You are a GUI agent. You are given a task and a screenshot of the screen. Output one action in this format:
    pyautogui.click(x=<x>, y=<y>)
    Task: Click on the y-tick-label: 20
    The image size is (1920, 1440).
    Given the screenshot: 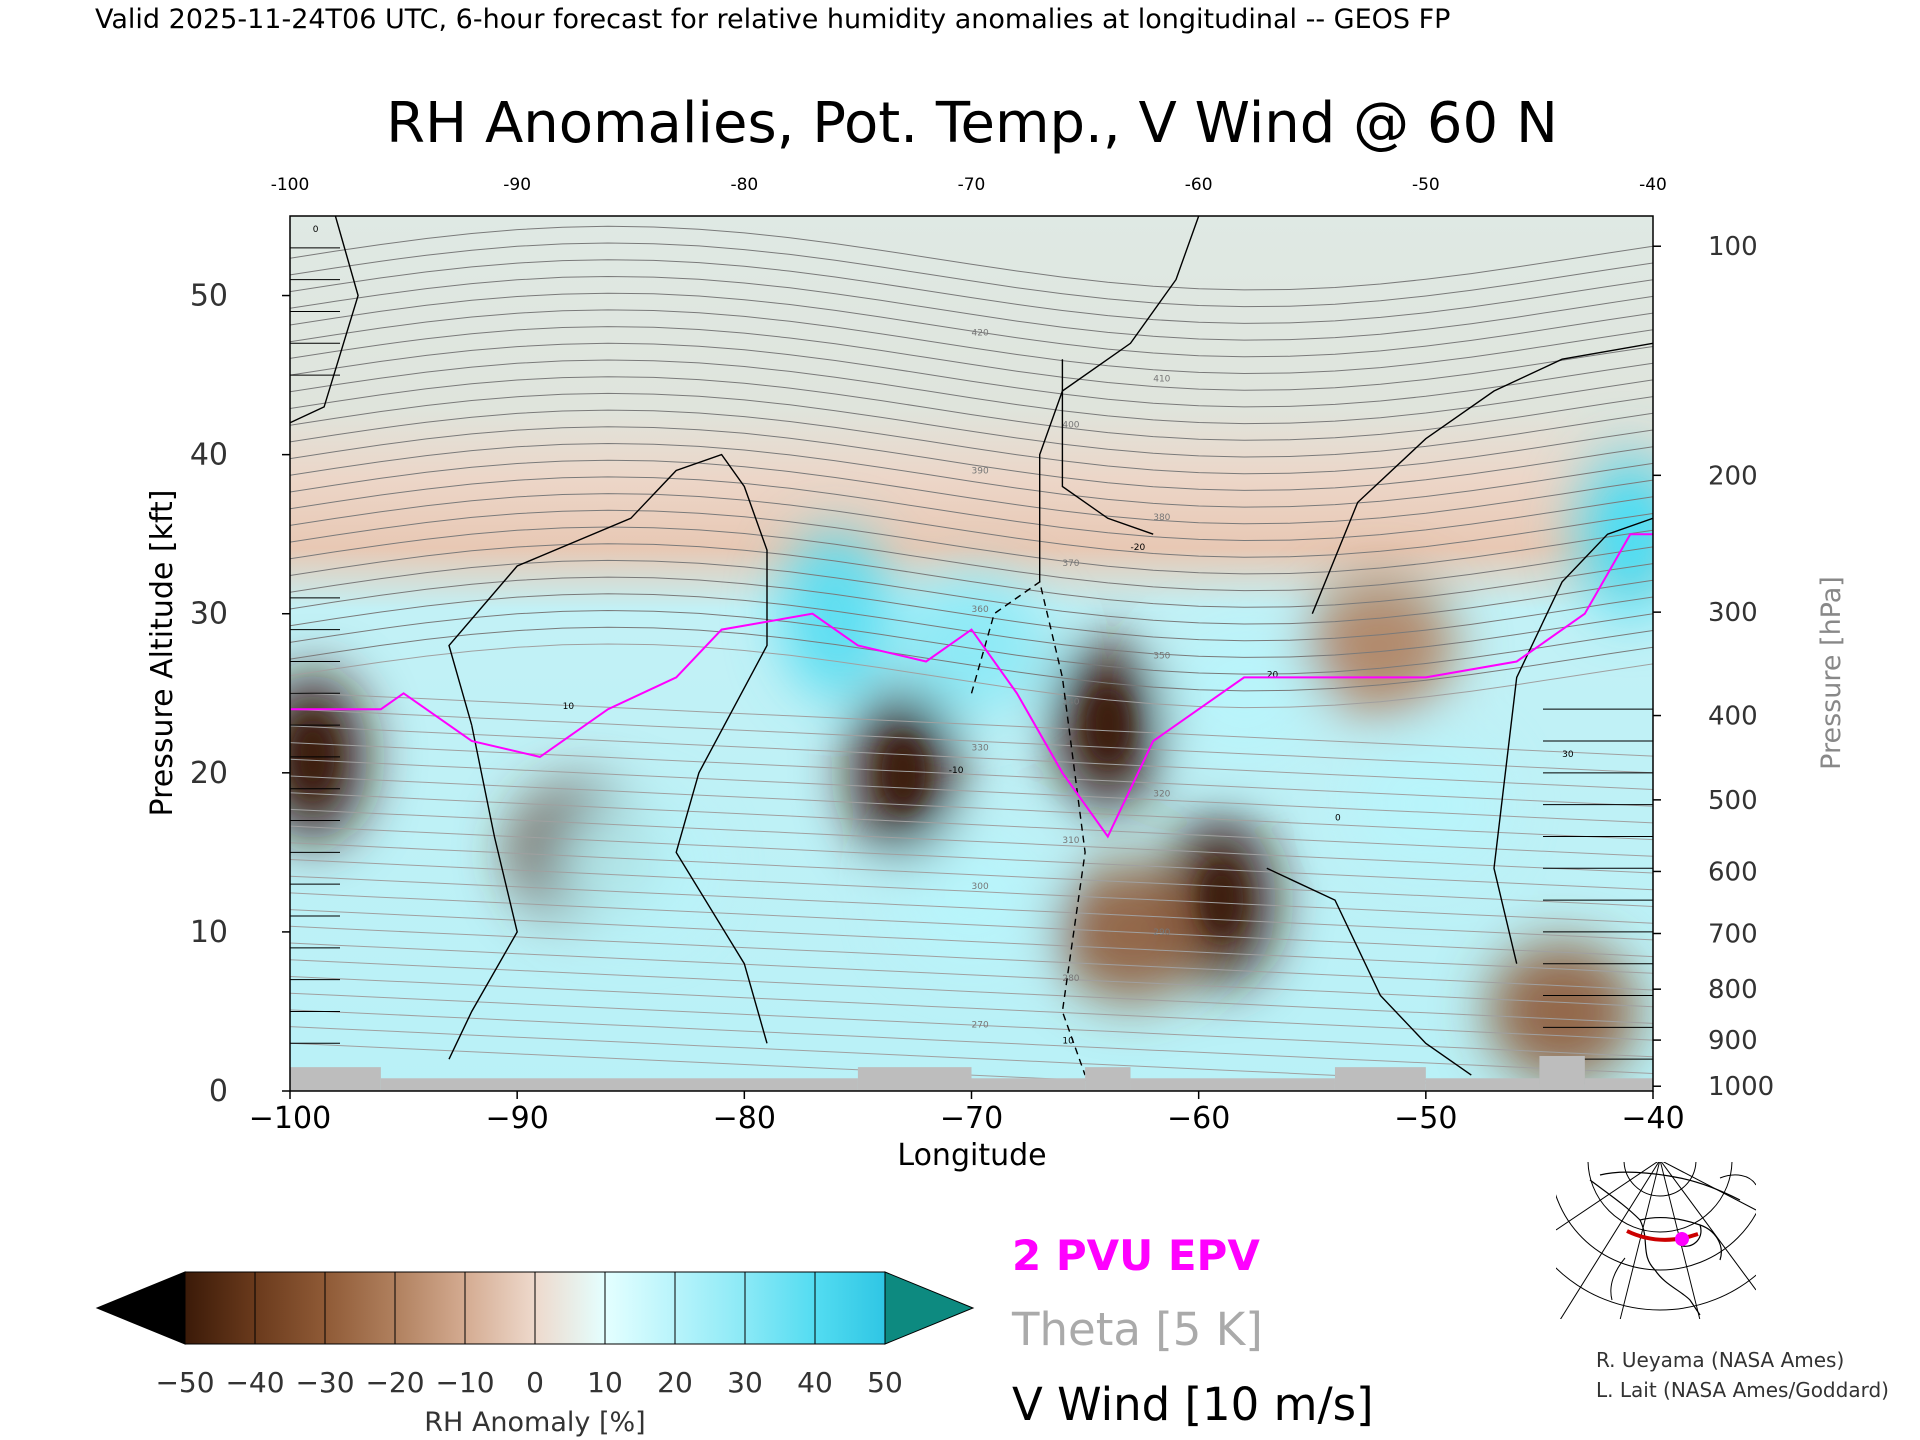 What is the action you would take?
    pyautogui.click(x=209, y=773)
    